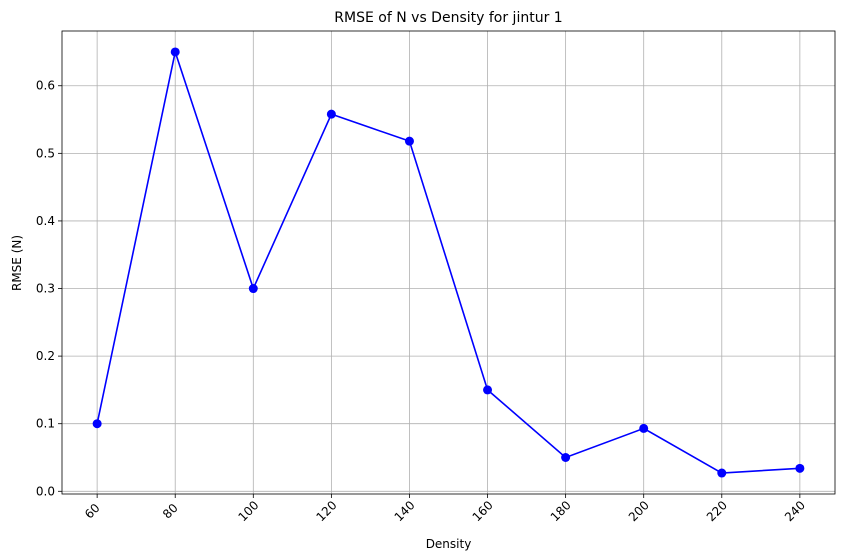 The width and height of the screenshot is (846, 560). I want to click on y-tick-label: 0.2, so click(45, 356).